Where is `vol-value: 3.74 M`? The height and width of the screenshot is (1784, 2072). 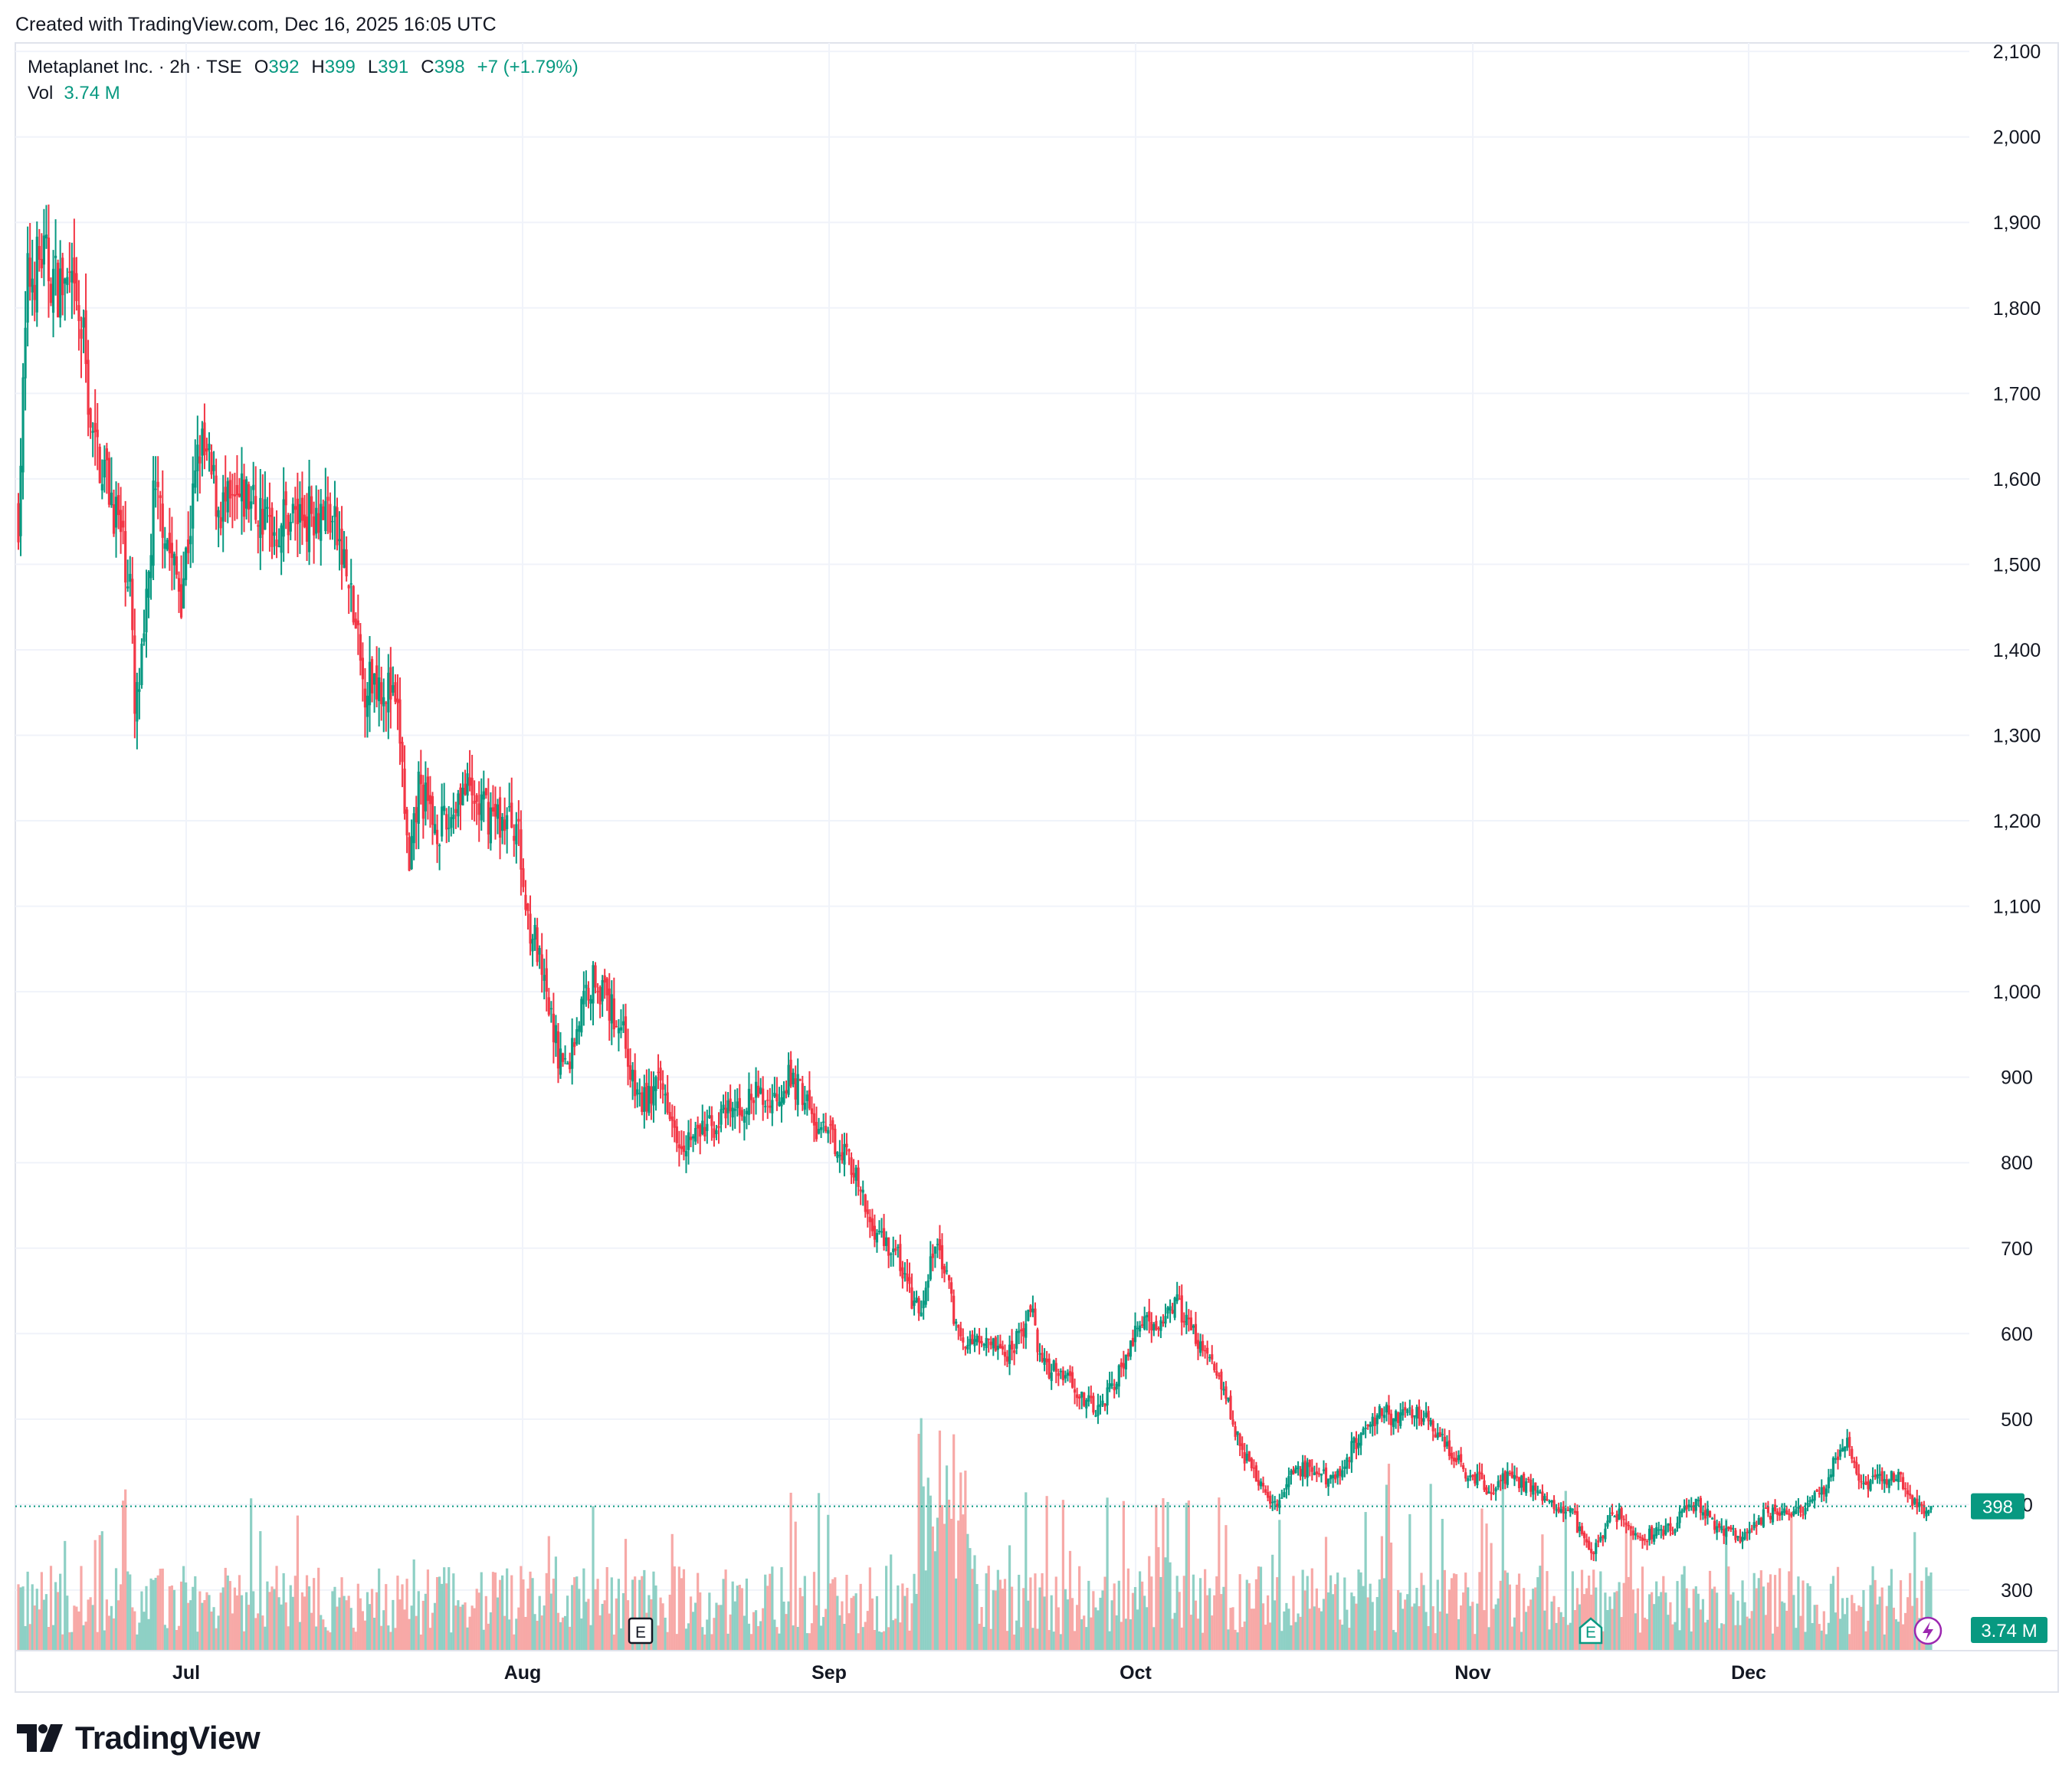 vol-value: 3.74 M is located at coordinates (92, 93).